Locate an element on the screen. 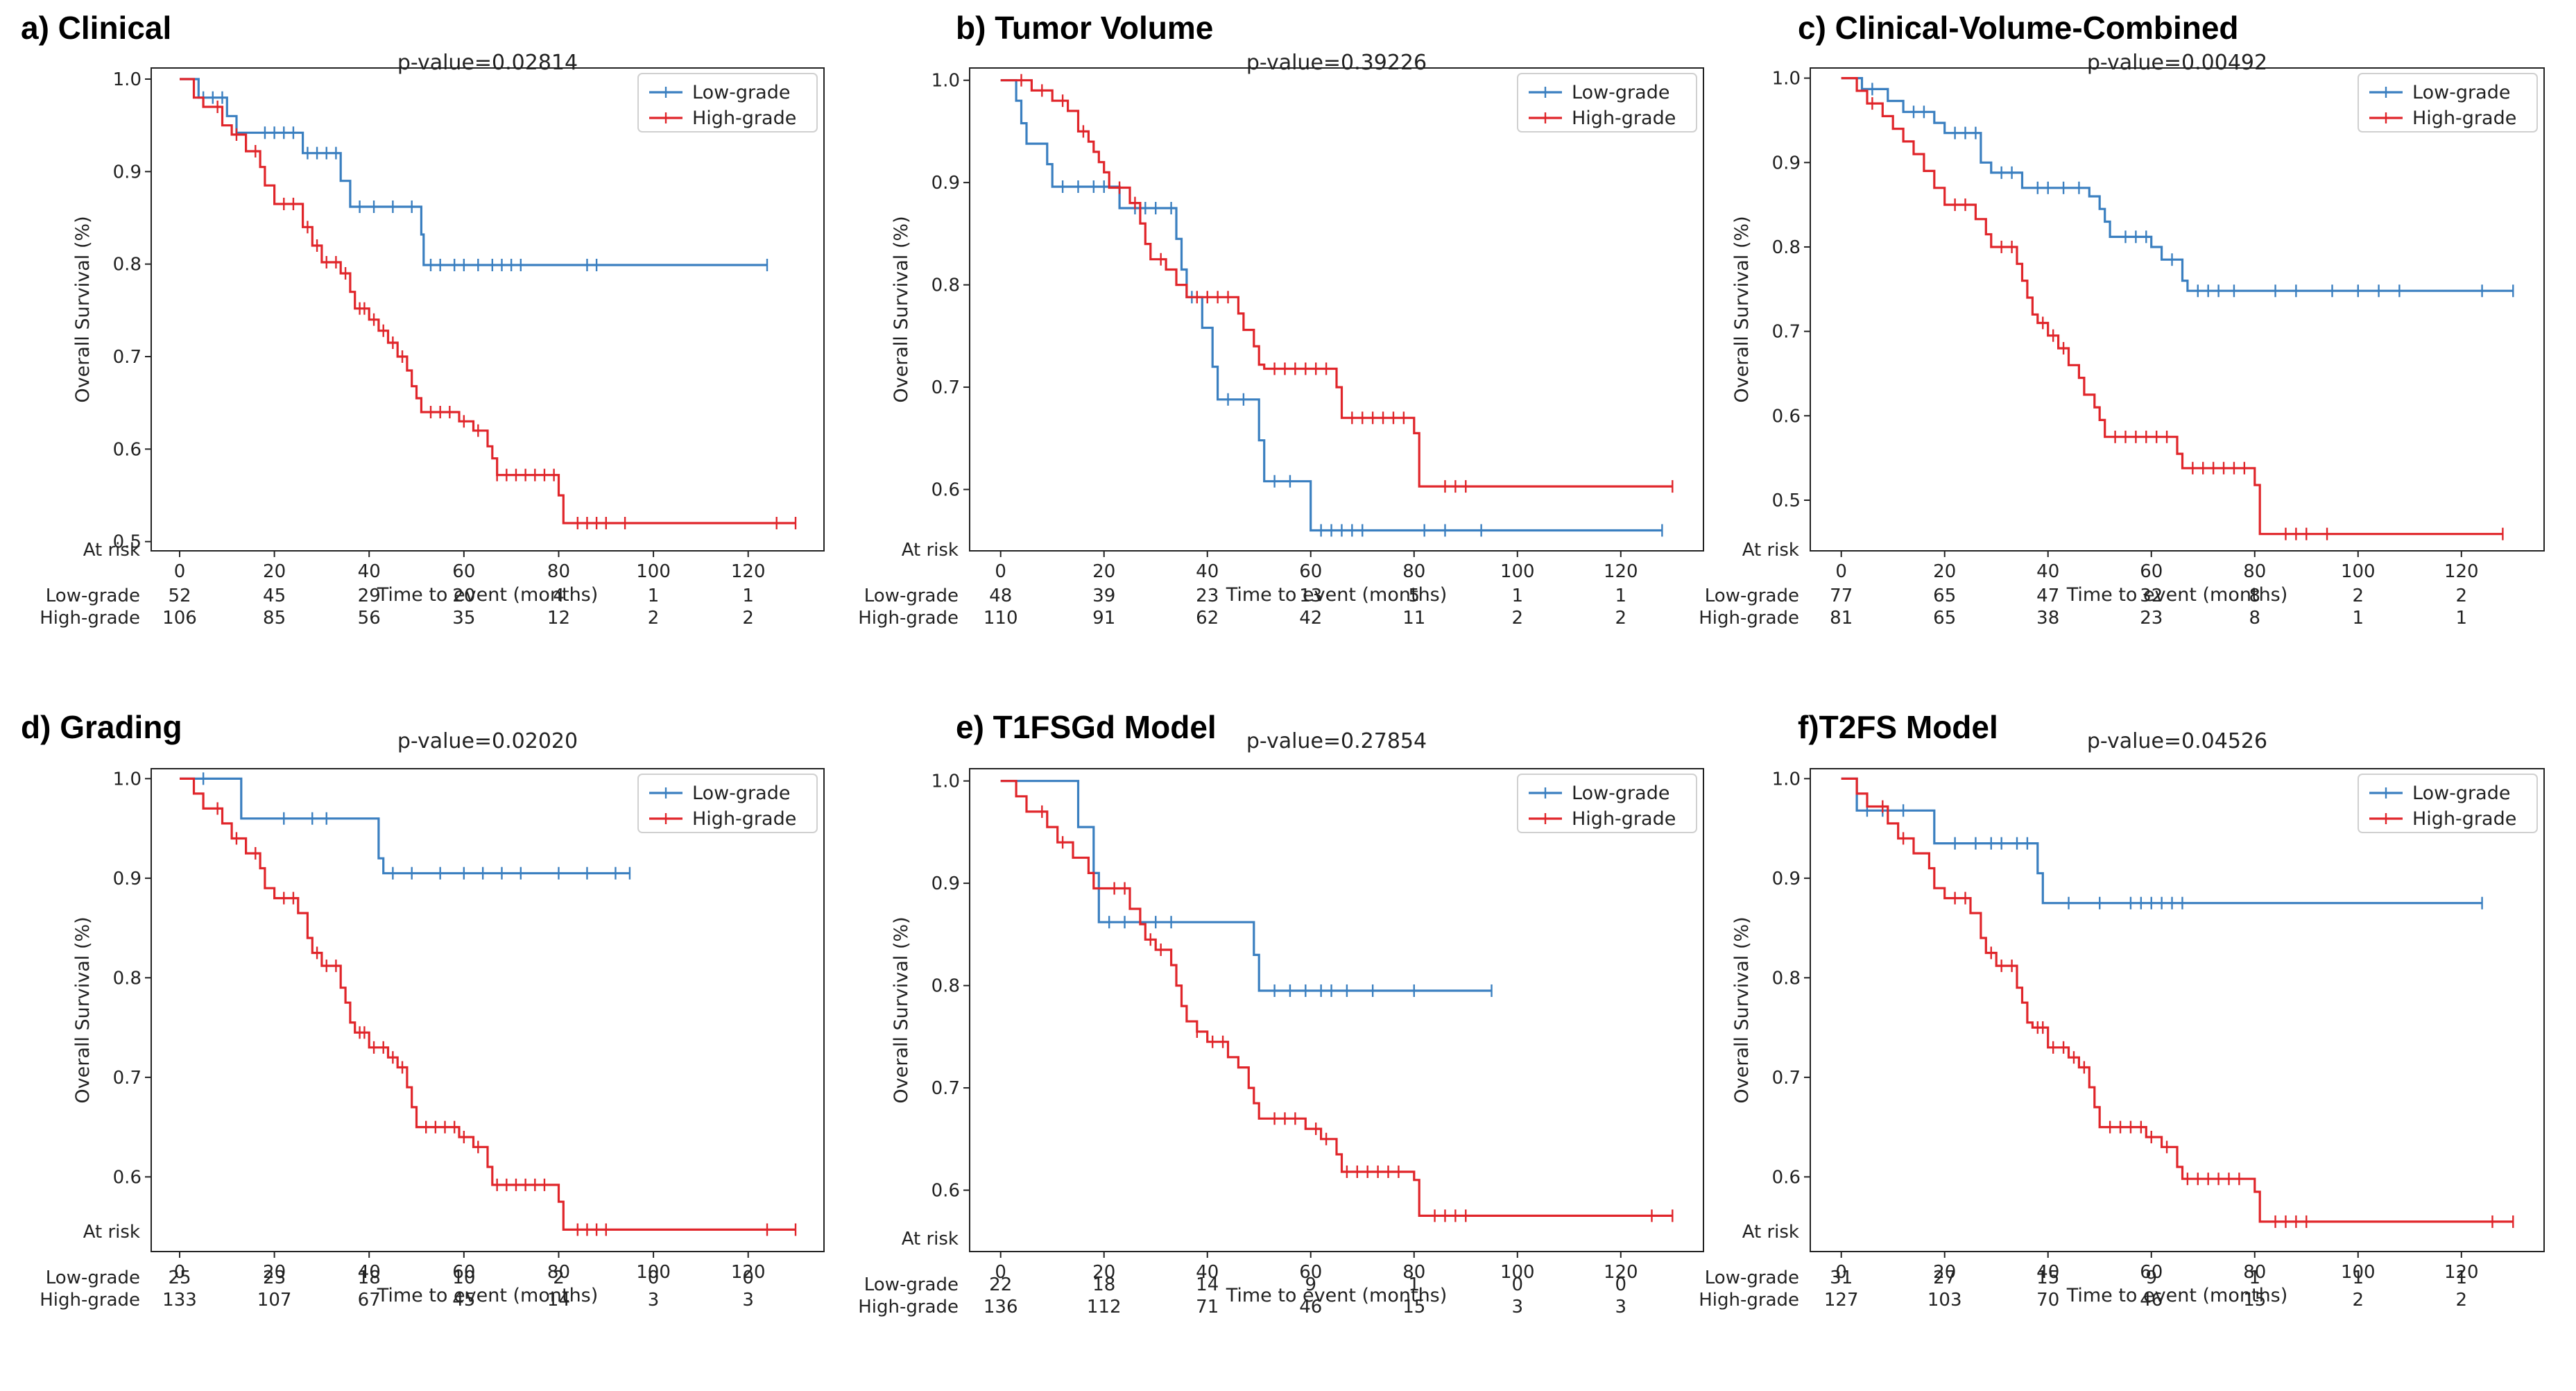  p-value-label: p-value=0.04526 is located at coordinates (2177, 741).